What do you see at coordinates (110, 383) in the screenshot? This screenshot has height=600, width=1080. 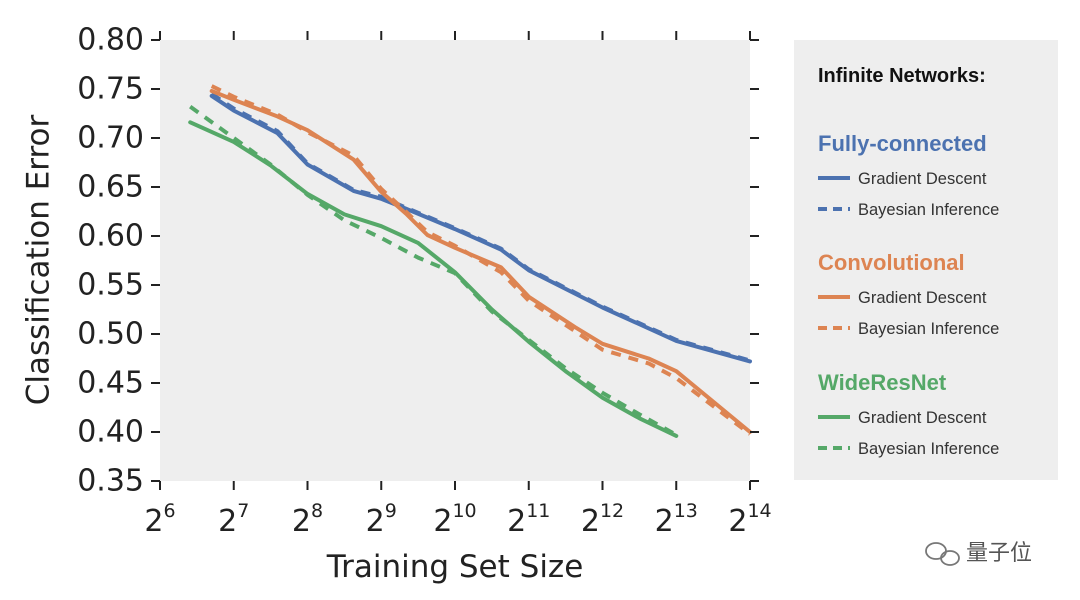 I see `y-tick-label: 0.45` at bounding box center [110, 383].